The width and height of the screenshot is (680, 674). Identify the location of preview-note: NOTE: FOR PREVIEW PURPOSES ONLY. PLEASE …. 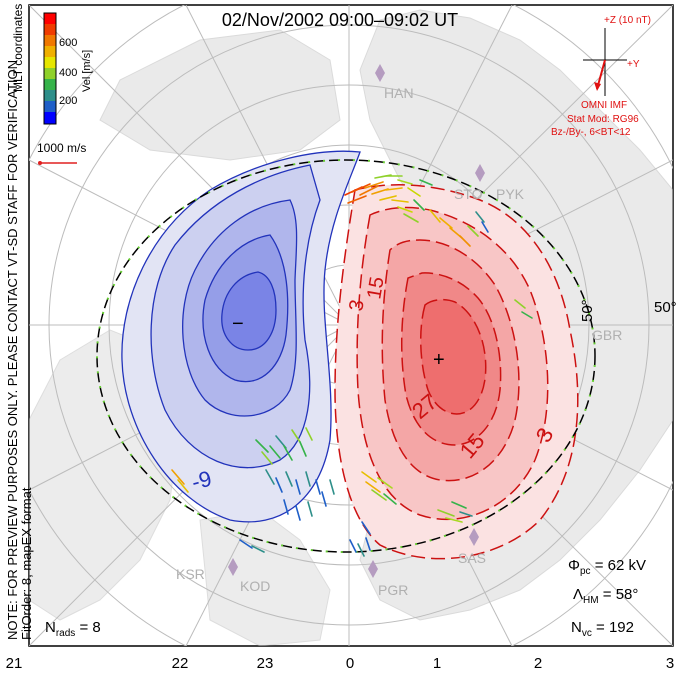
(12, 348).